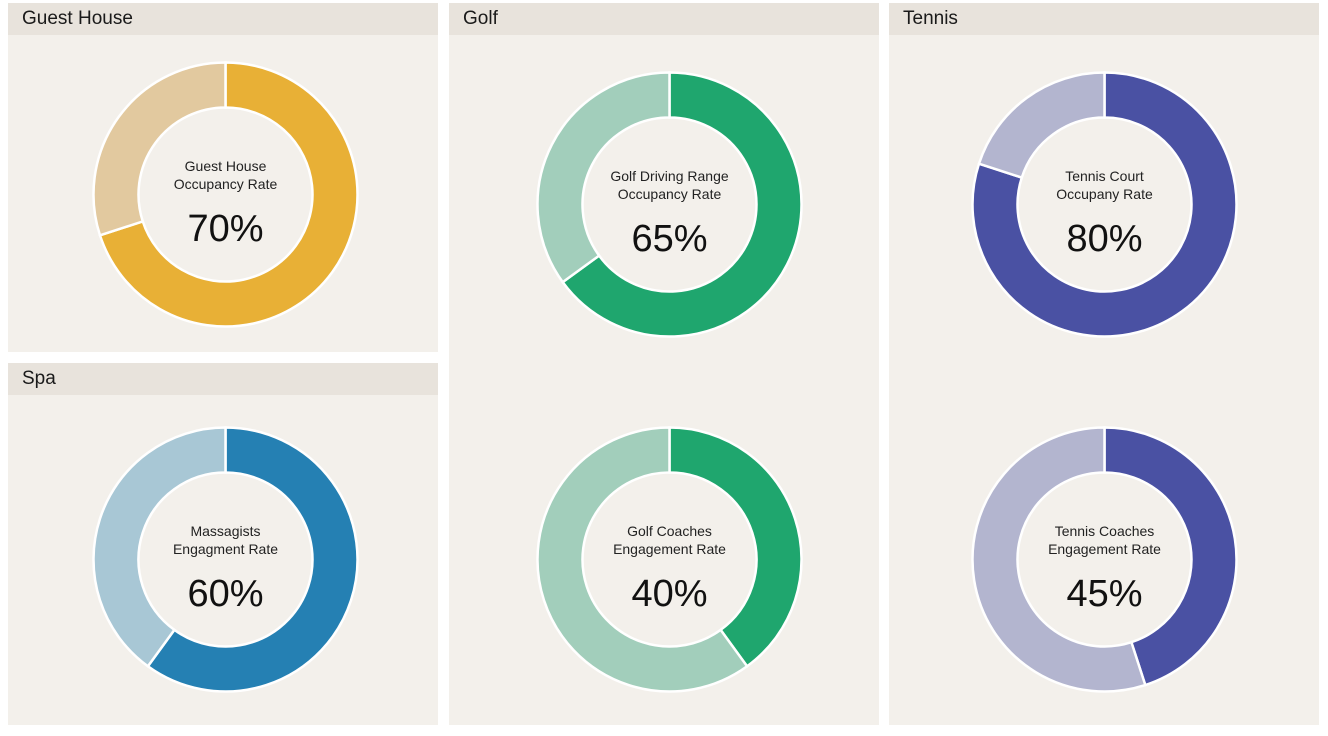 The height and width of the screenshot is (736, 1328). I want to click on donut-value-label: 60%, so click(225, 594).